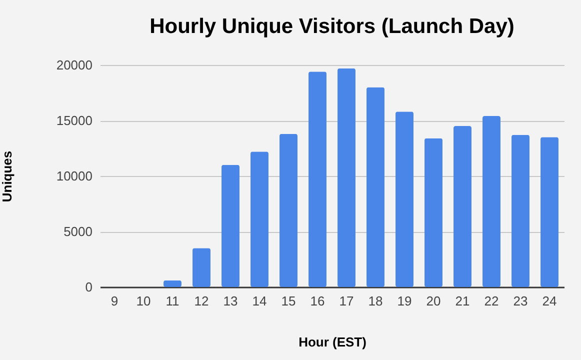 Image resolution: width=581 pixels, height=360 pixels. What do you see at coordinates (404, 301) in the screenshot?
I see `x-tick-label: 19` at bounding box center [404, 301].